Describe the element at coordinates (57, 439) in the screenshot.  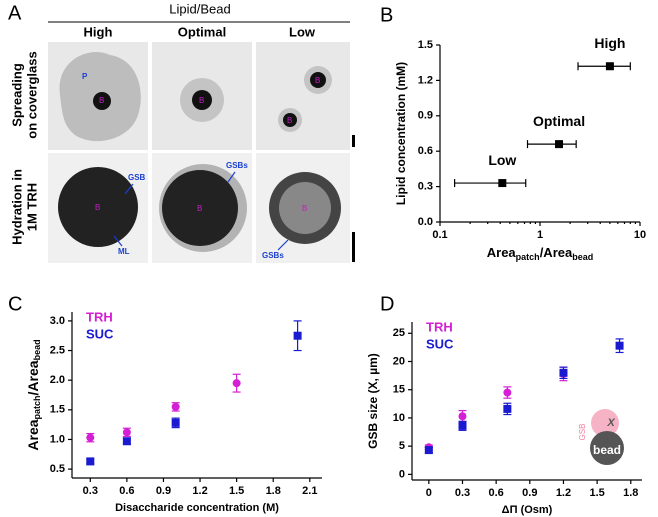
I see `y-tick-label: 1.0` at that location.